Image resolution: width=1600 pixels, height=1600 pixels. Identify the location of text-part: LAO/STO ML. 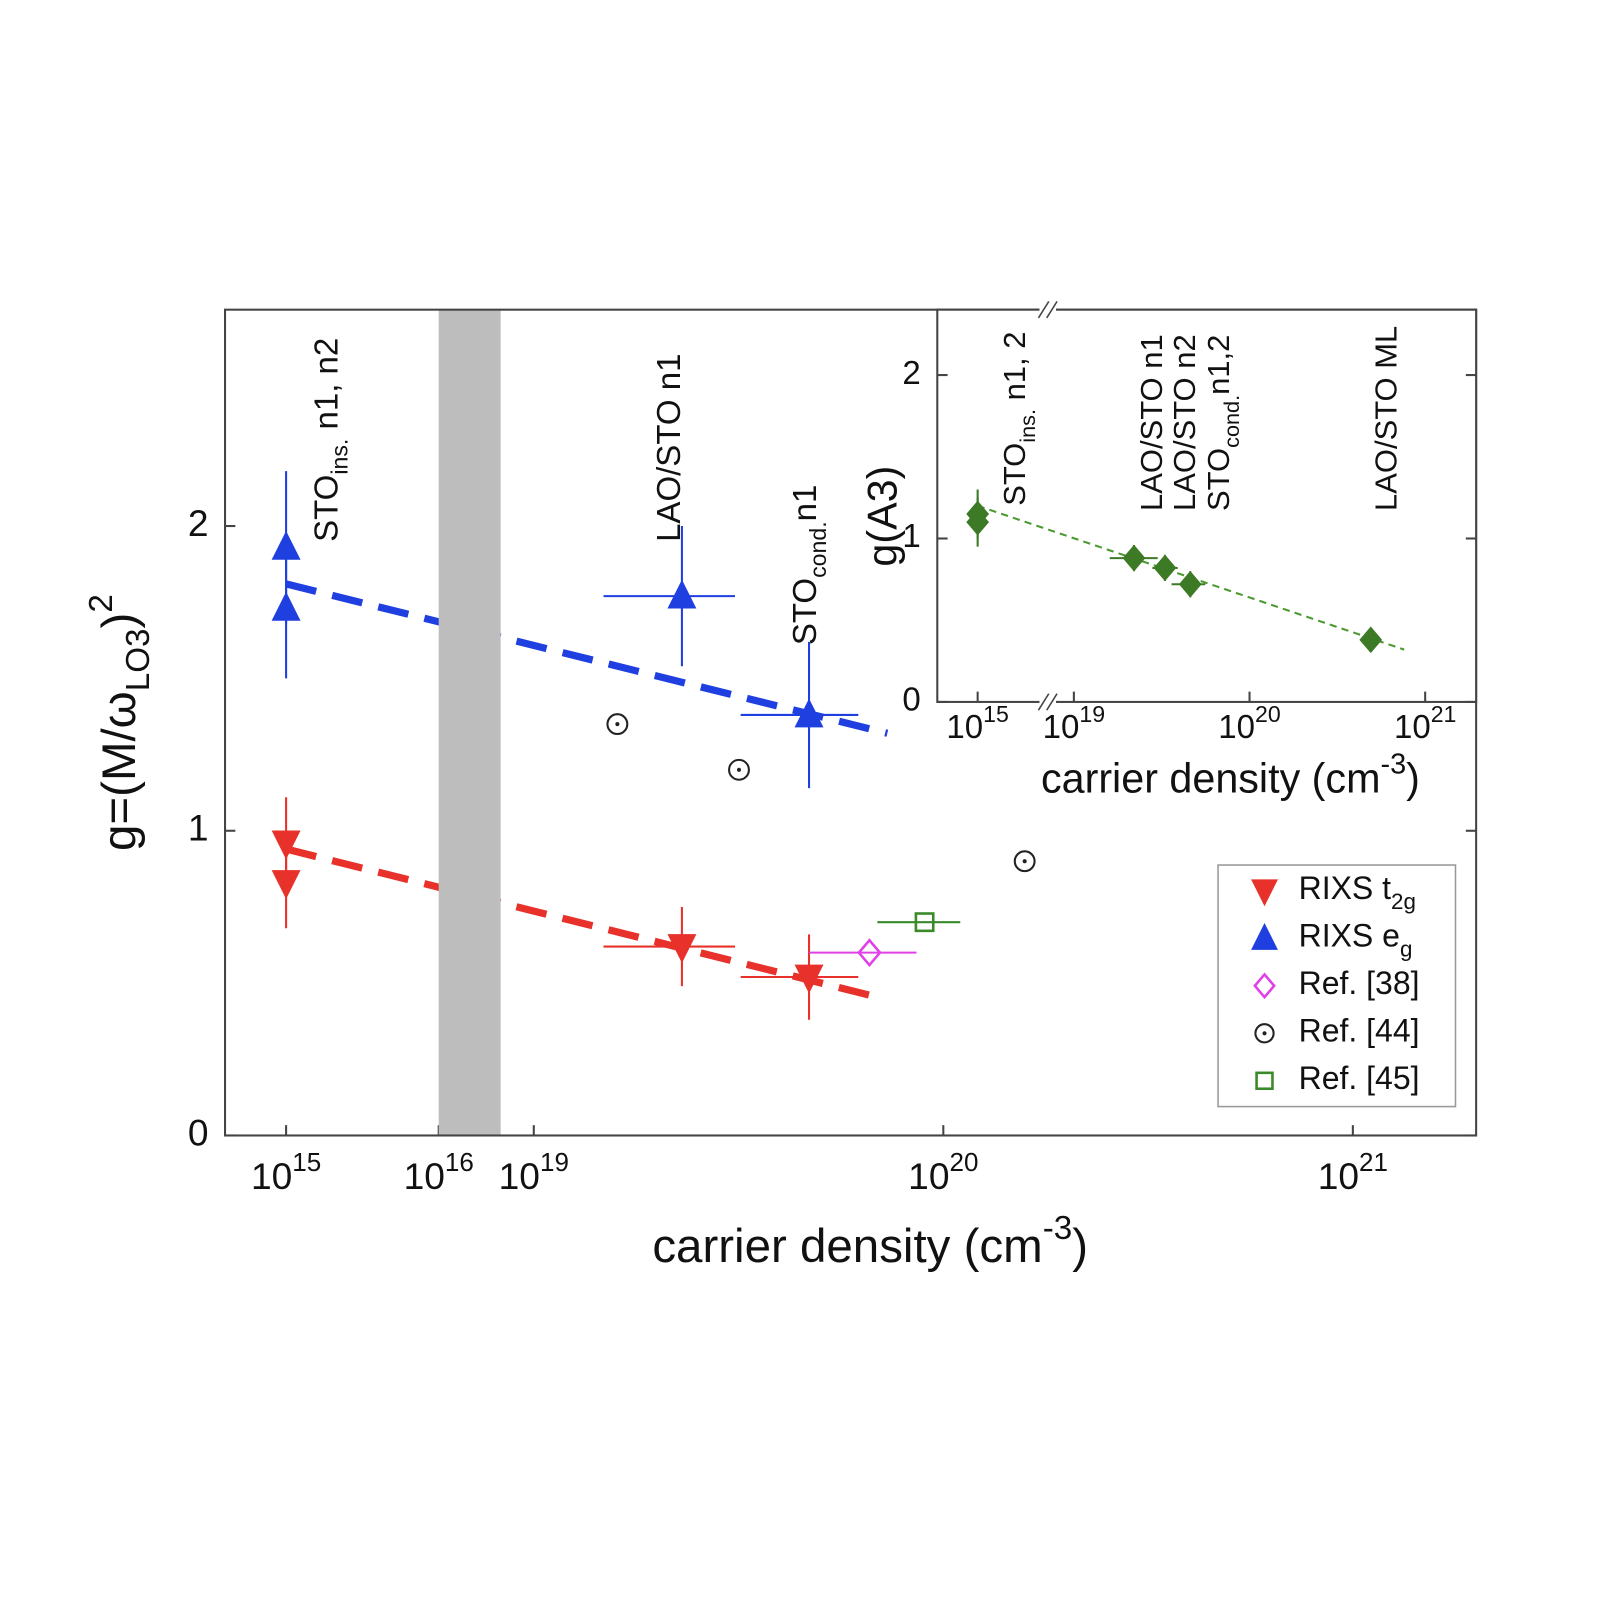
(1386, 418).